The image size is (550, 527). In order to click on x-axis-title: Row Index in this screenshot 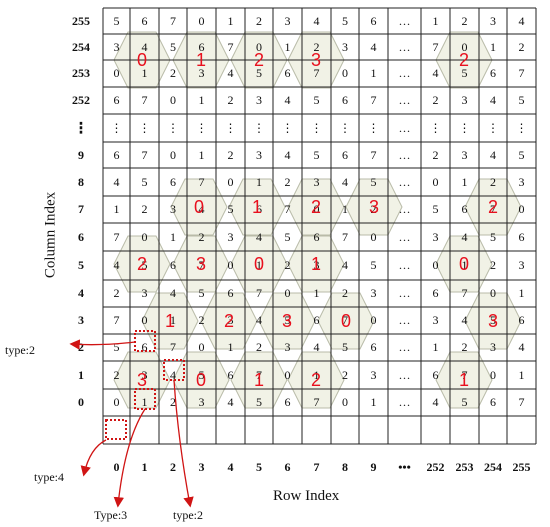, I will do `click(306, 496)`.